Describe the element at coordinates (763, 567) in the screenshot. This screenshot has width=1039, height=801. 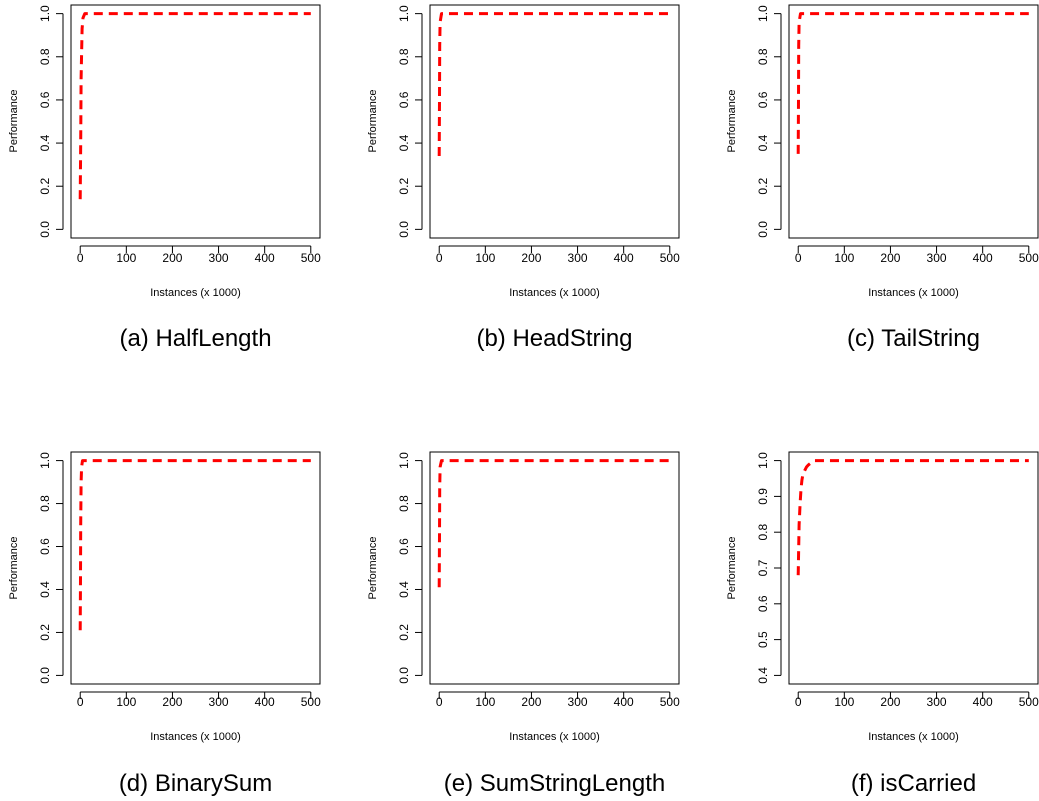
I see `y-tick-label: 0.7` at that location.